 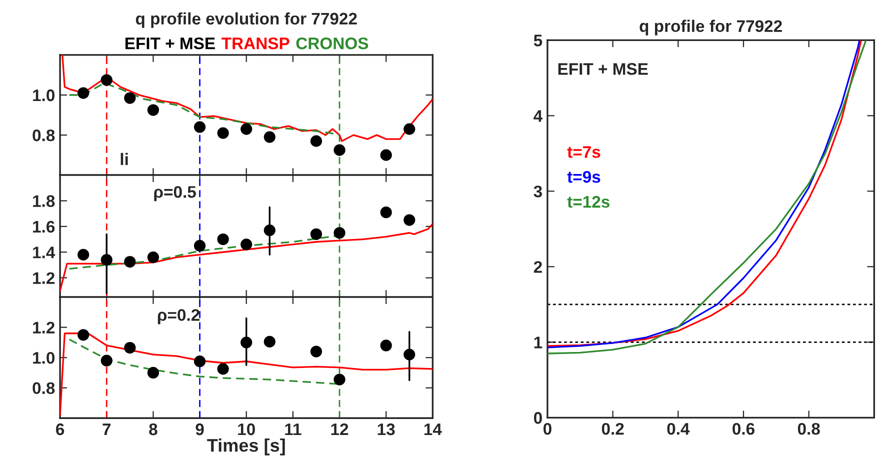 I want to click on x-tick-label: 8, so click(x=153, y=429).